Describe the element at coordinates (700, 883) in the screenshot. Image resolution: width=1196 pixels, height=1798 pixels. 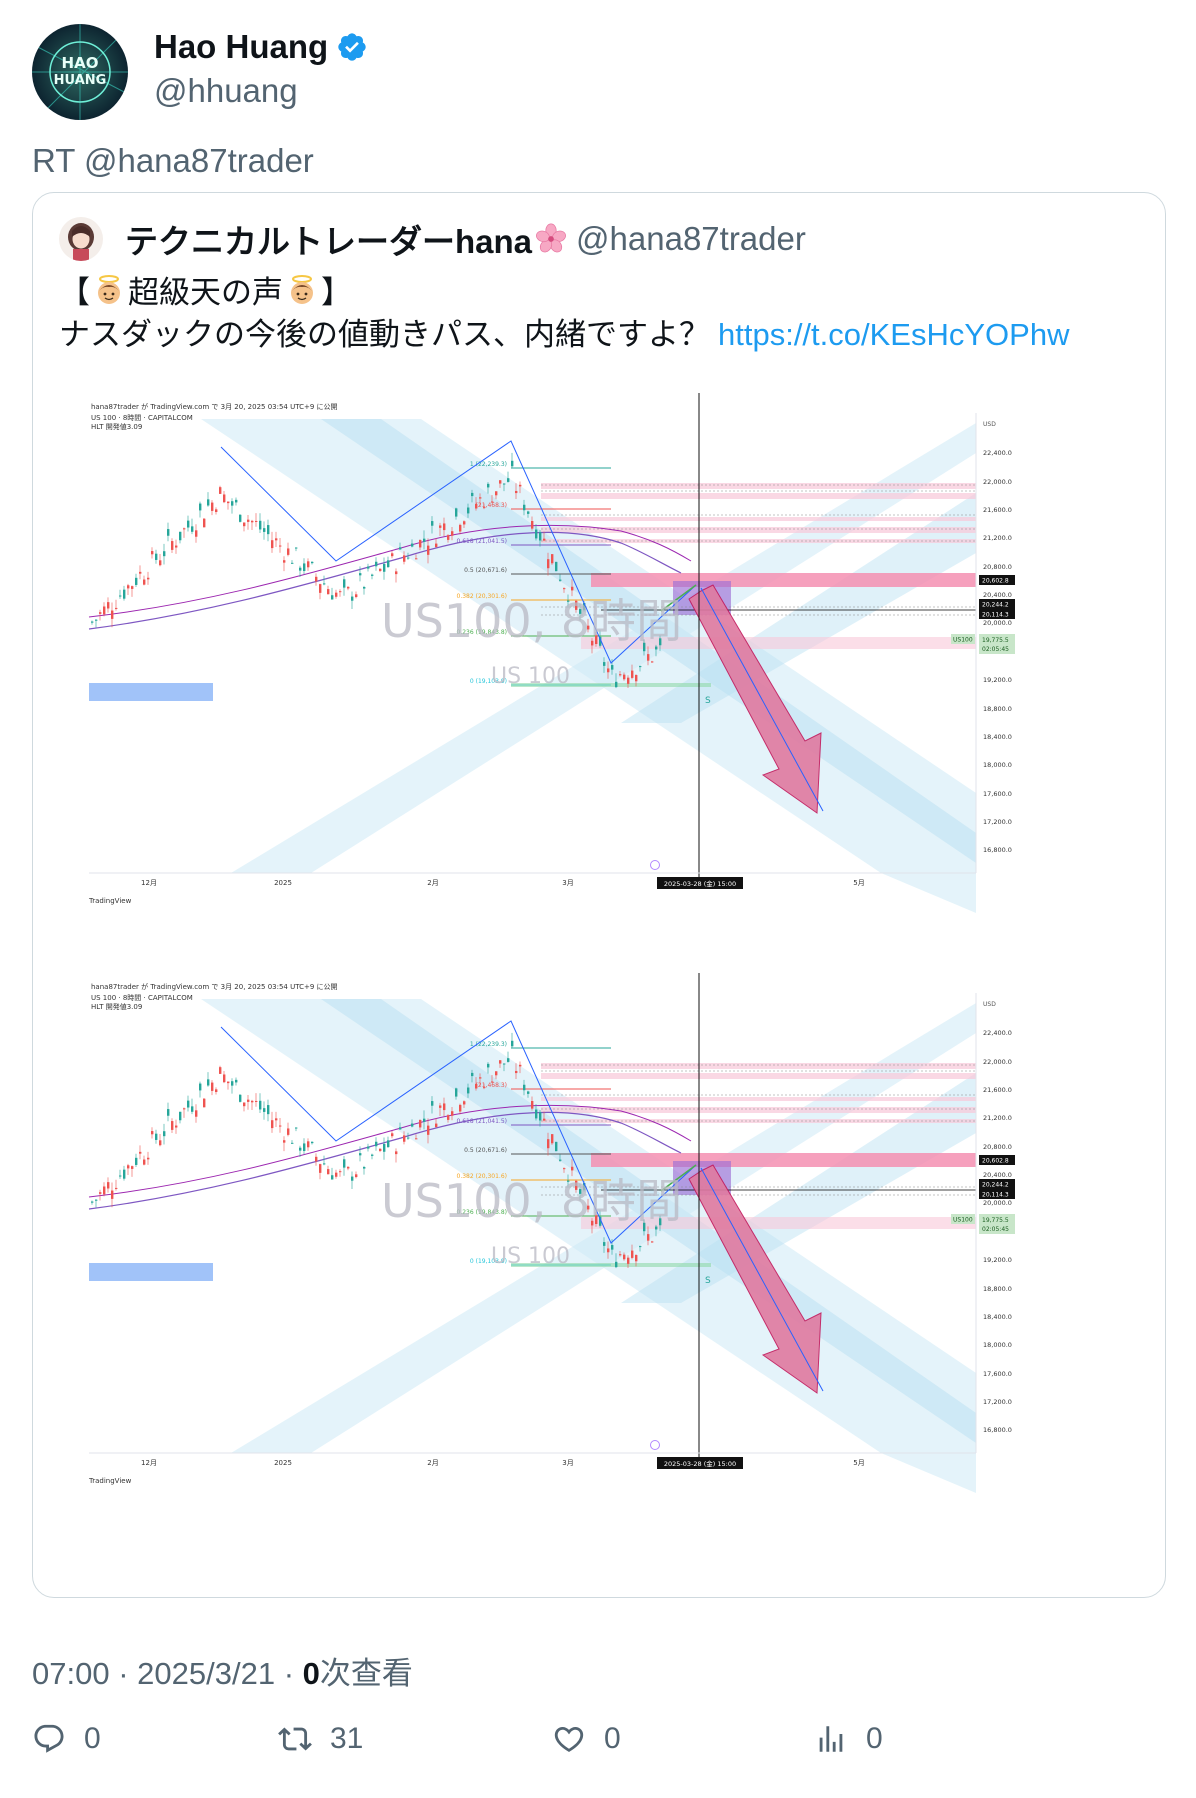
I see `cursor-time-tag` at that location.